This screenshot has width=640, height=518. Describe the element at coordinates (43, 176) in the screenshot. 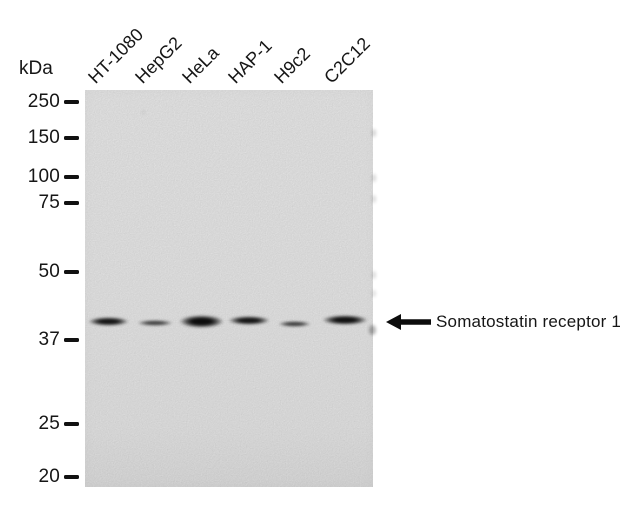

I see `marker-label-100: 100` at that location.